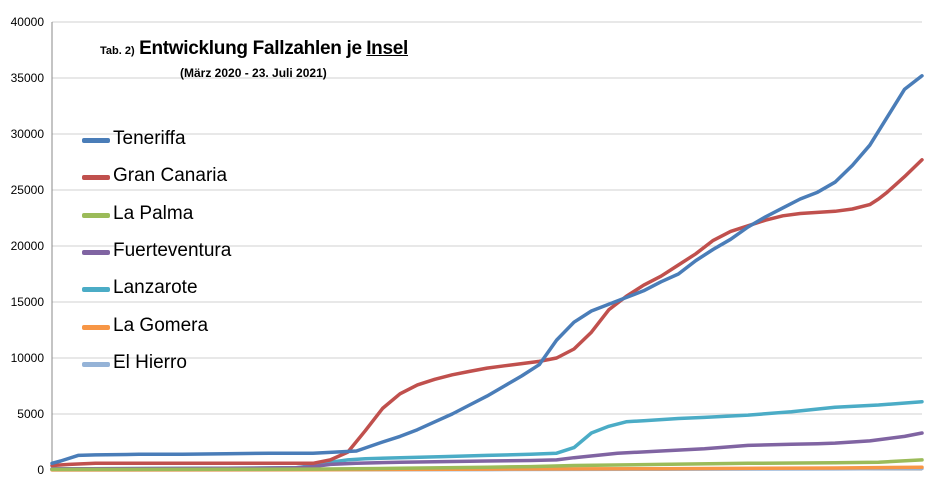 This screenshot has height=496, width=941. I want to click on y-tick-label: 10000, so click(28, 358).